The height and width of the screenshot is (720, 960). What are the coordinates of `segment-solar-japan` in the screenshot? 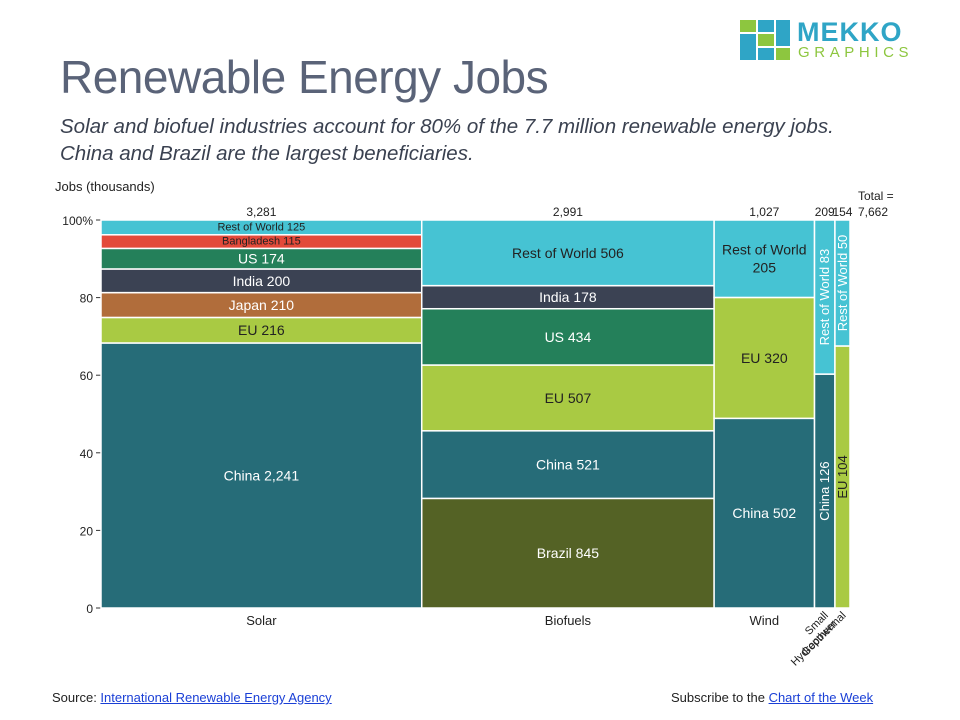 It's located at (261, 305).